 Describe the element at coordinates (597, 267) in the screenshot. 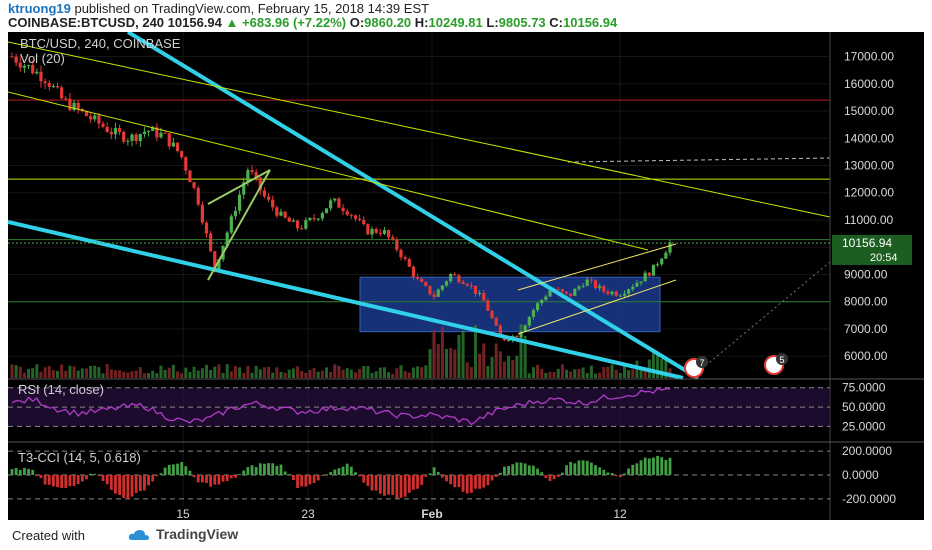

I see `channel-line` at that location.